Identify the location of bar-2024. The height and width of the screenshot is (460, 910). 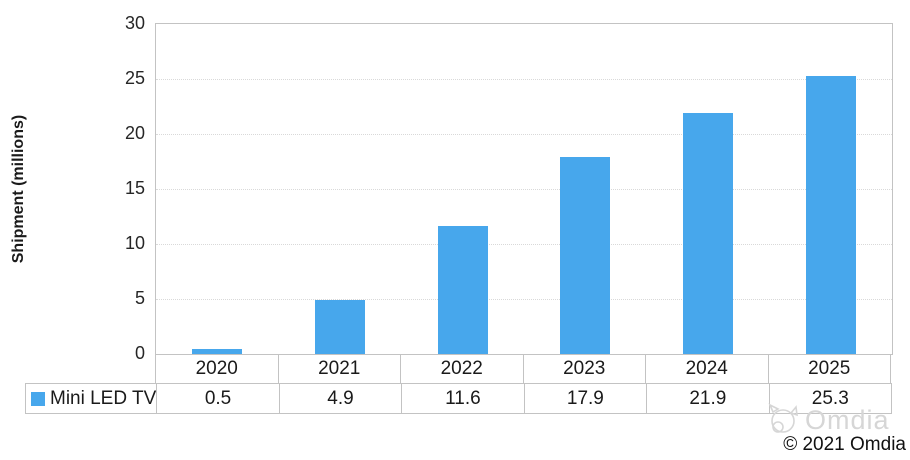
(708, 233).